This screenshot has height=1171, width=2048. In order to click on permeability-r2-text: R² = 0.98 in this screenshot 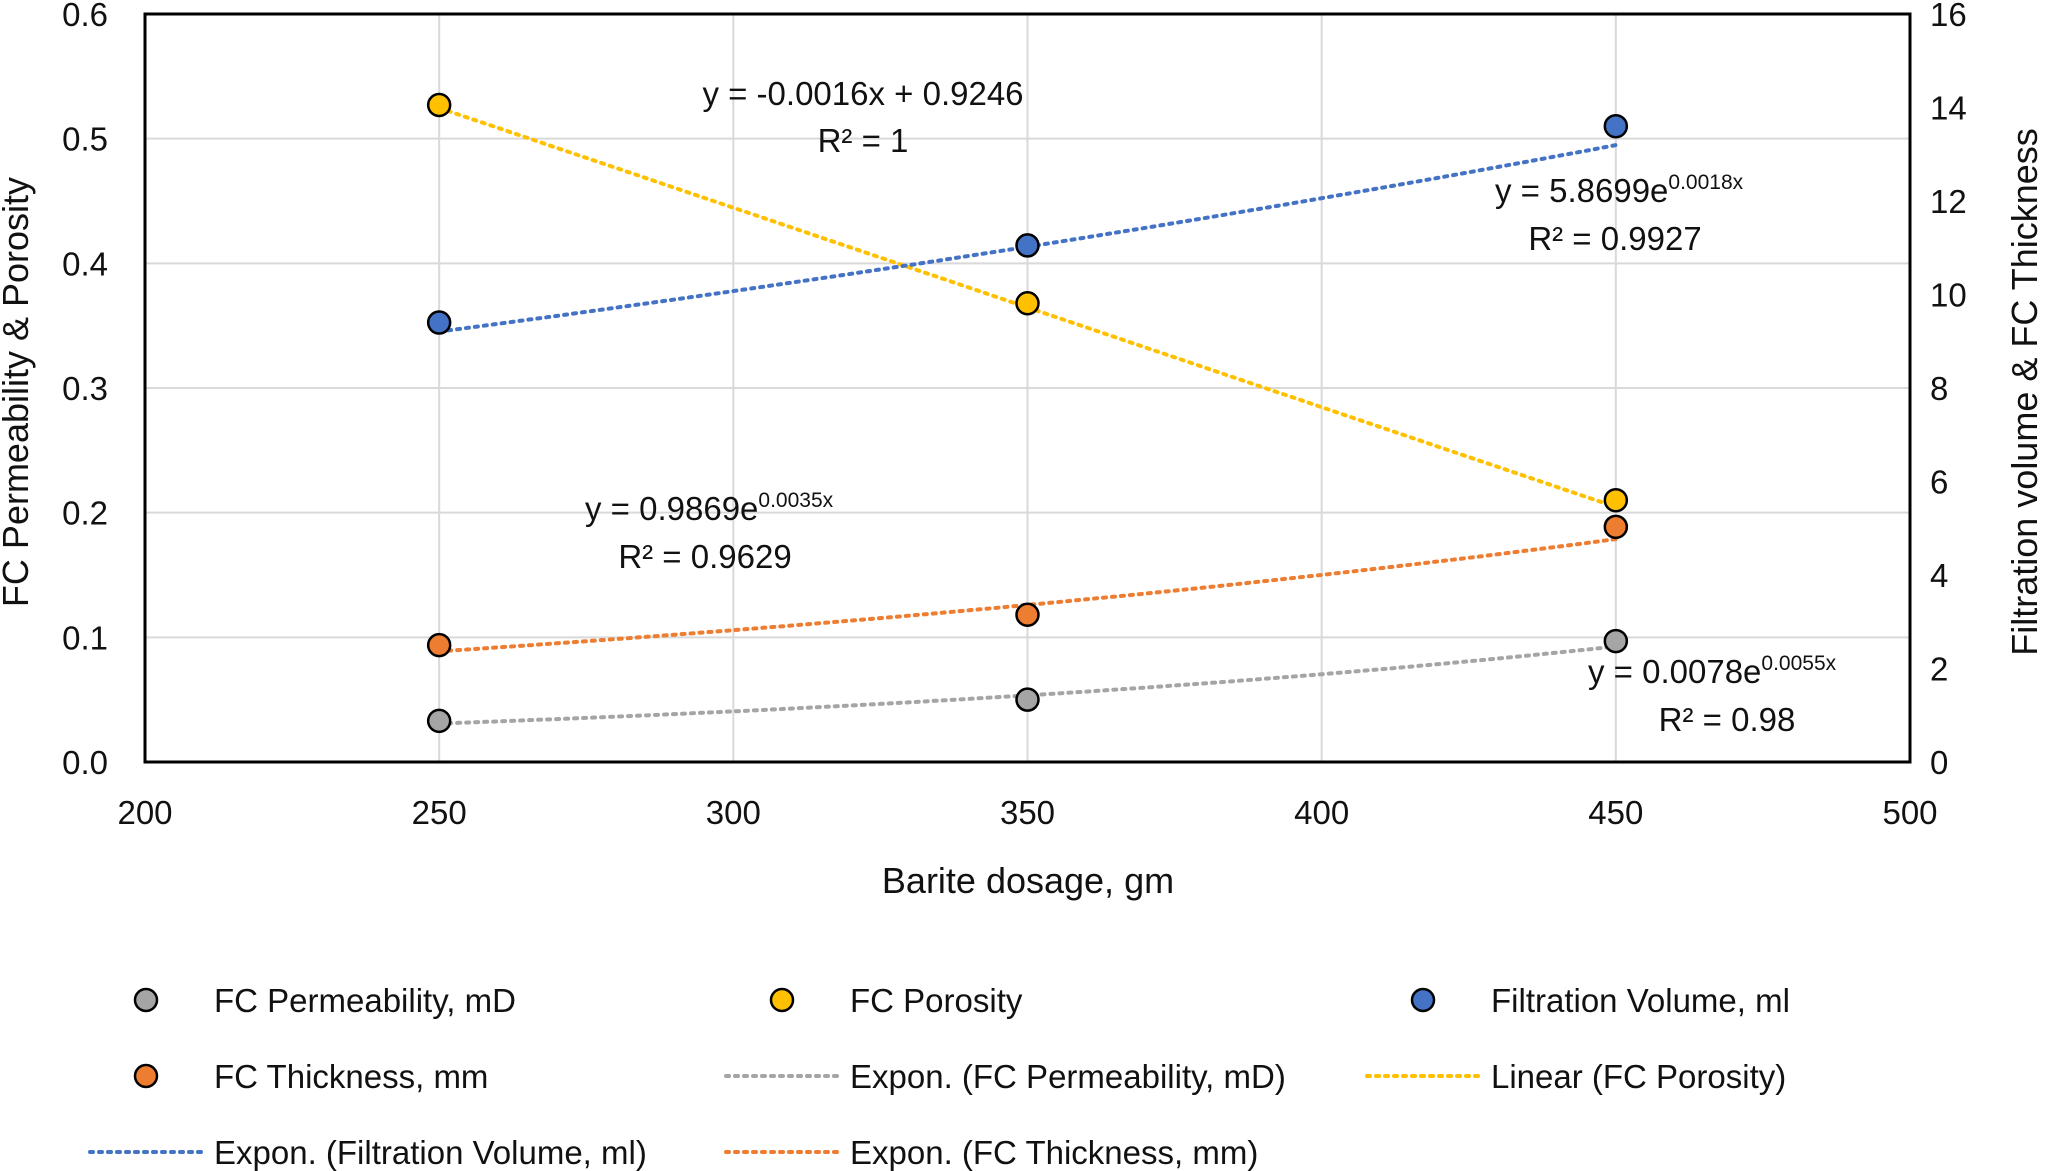, I will do `click(1727, 719)`.